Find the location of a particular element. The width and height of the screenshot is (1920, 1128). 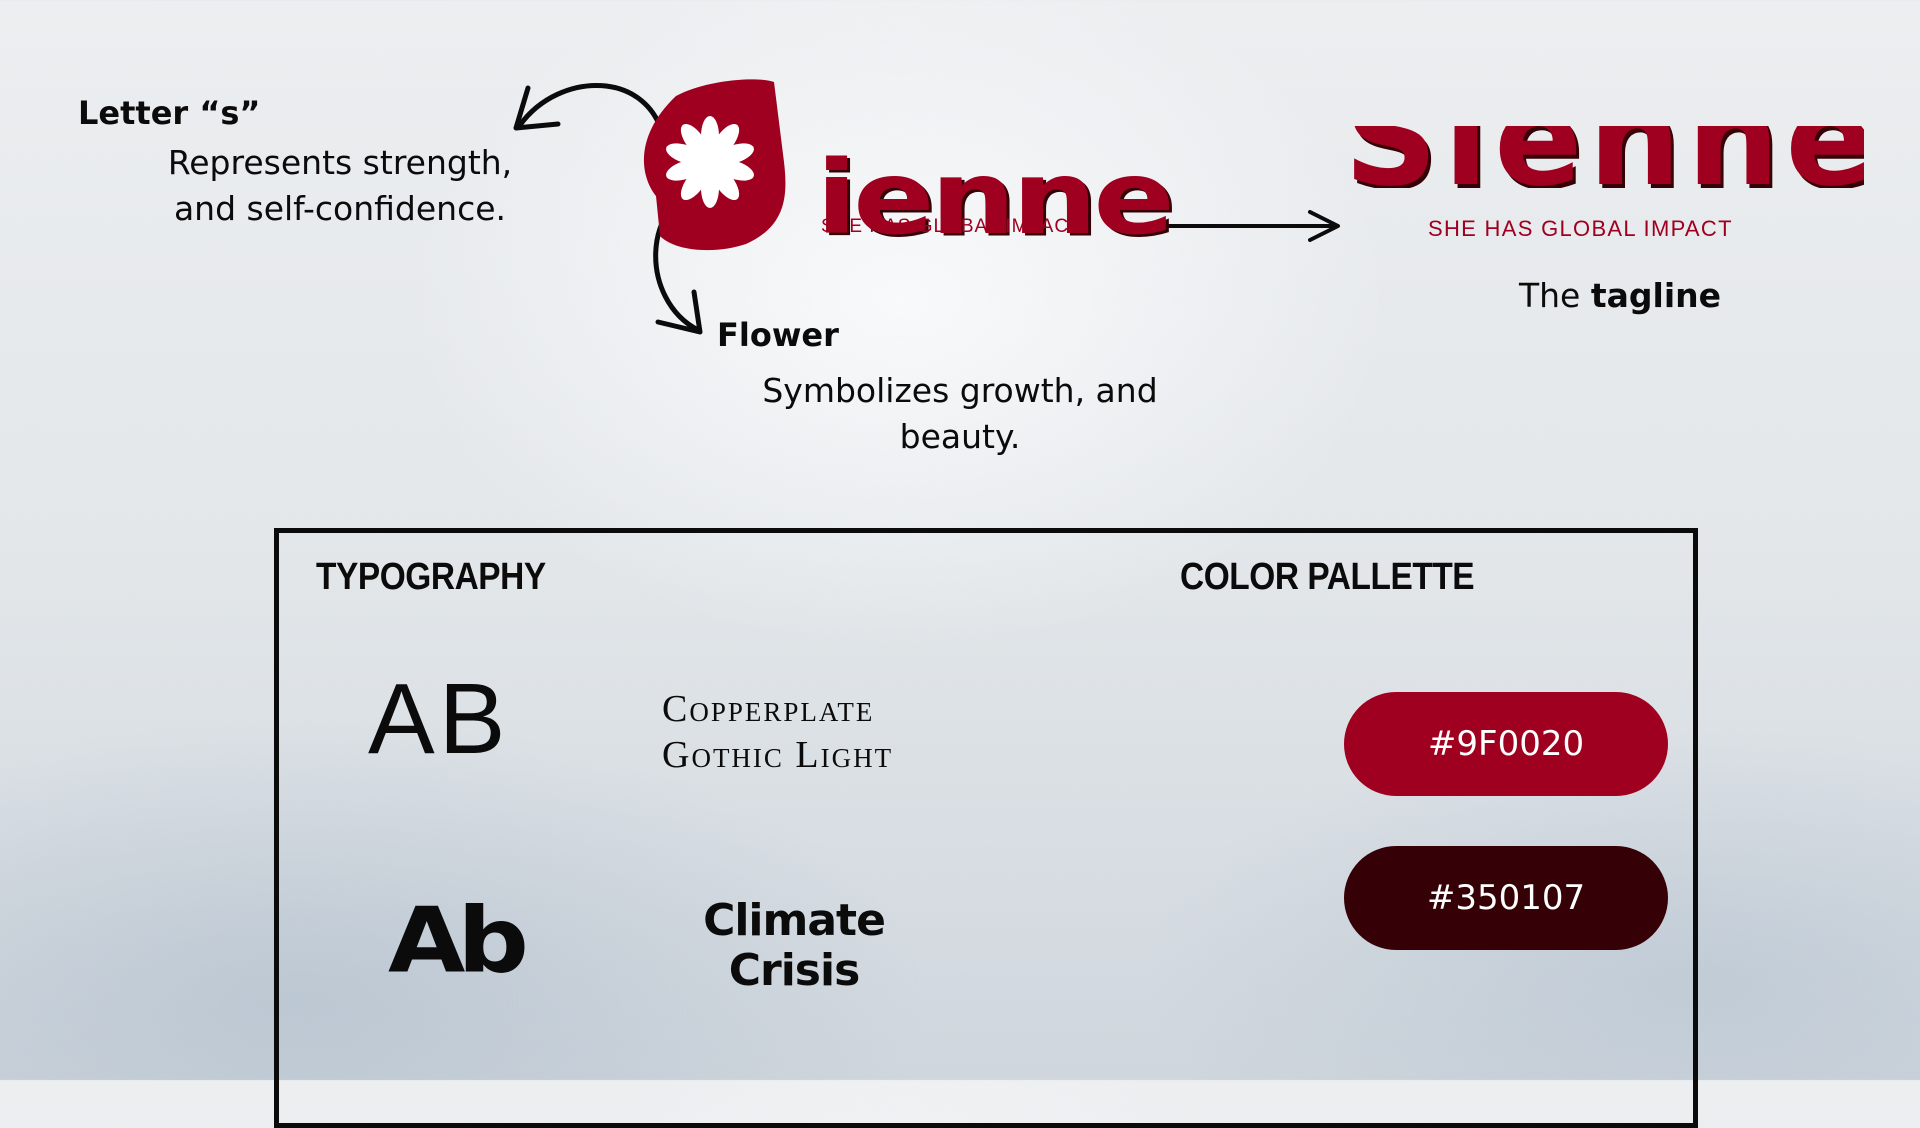

color-swatch-dark: #350107 is located at coordinates (1506, 898).